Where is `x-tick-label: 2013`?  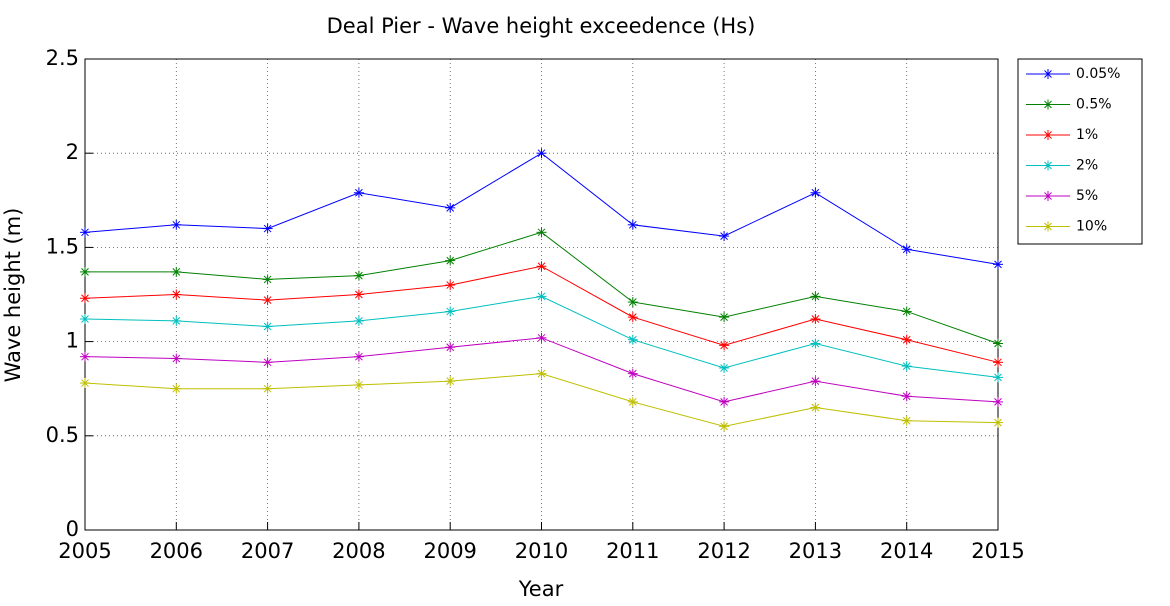 x-tick-label: 2013 is located at coordinates (815, 551).